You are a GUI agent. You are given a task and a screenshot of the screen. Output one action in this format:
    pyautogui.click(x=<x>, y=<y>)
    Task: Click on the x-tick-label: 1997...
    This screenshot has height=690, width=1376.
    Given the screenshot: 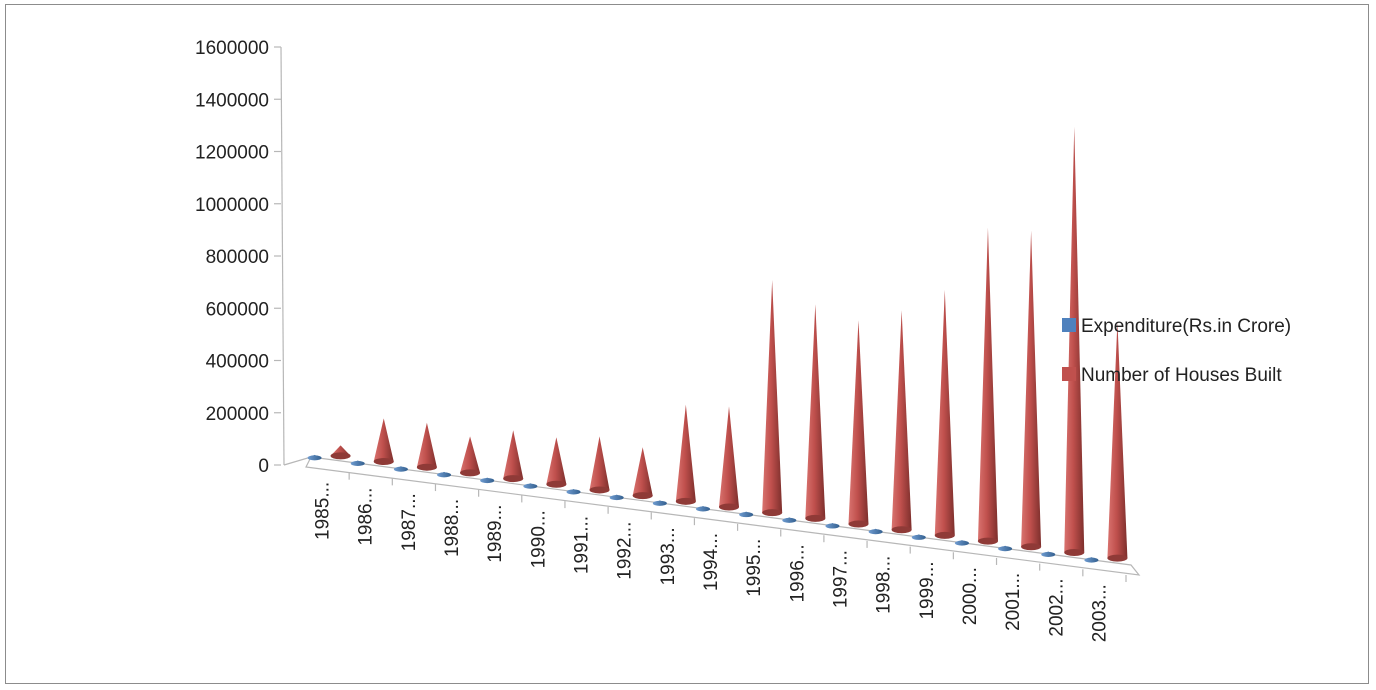 What is the action you would take?
    pyautogui.click(x=840, y=579)
    